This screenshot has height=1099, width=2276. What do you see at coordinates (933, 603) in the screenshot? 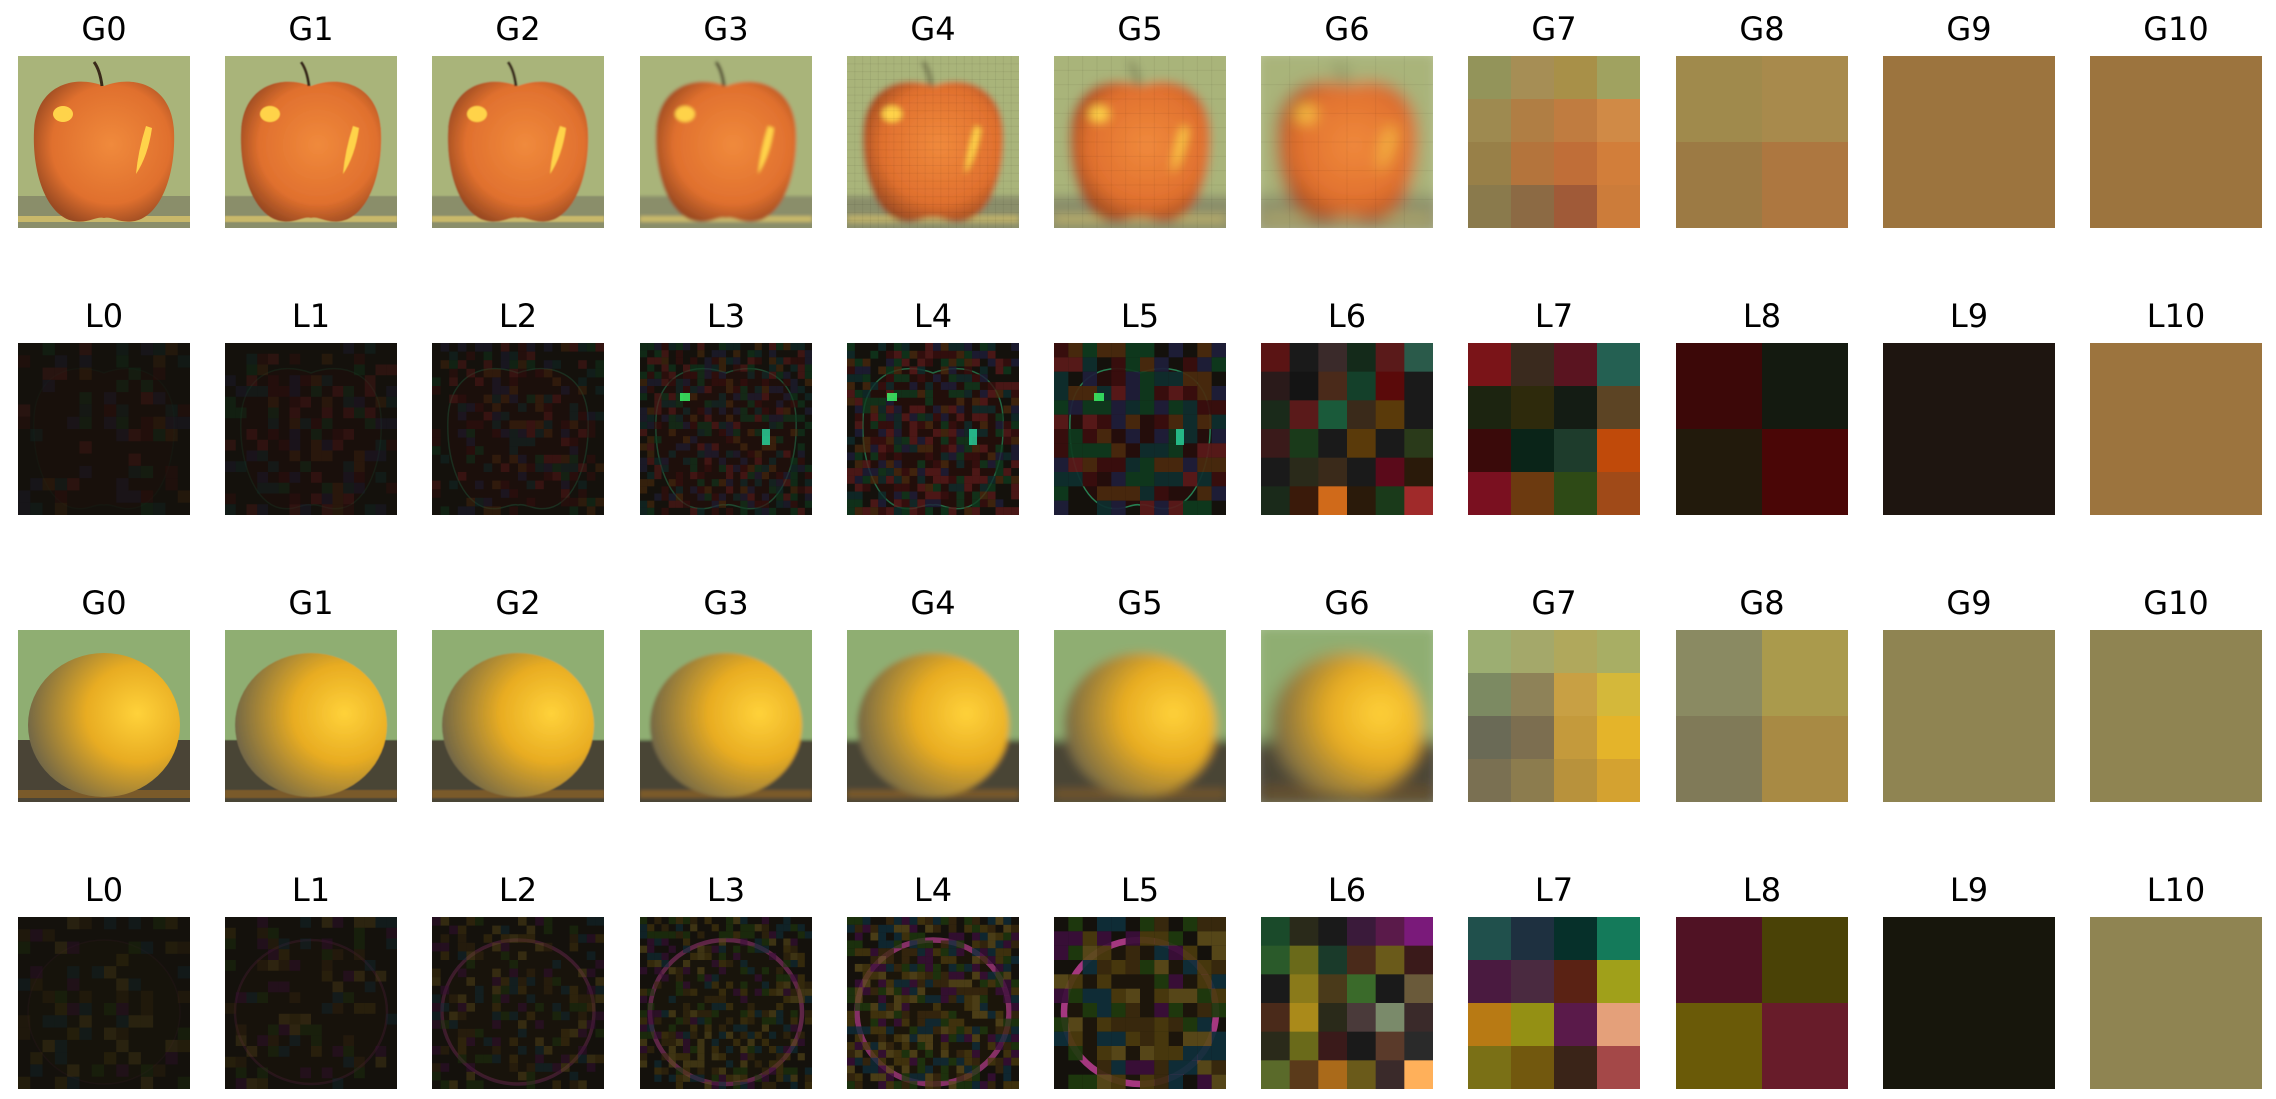
I see `level-title: G4` at bounding box center [933, 603].